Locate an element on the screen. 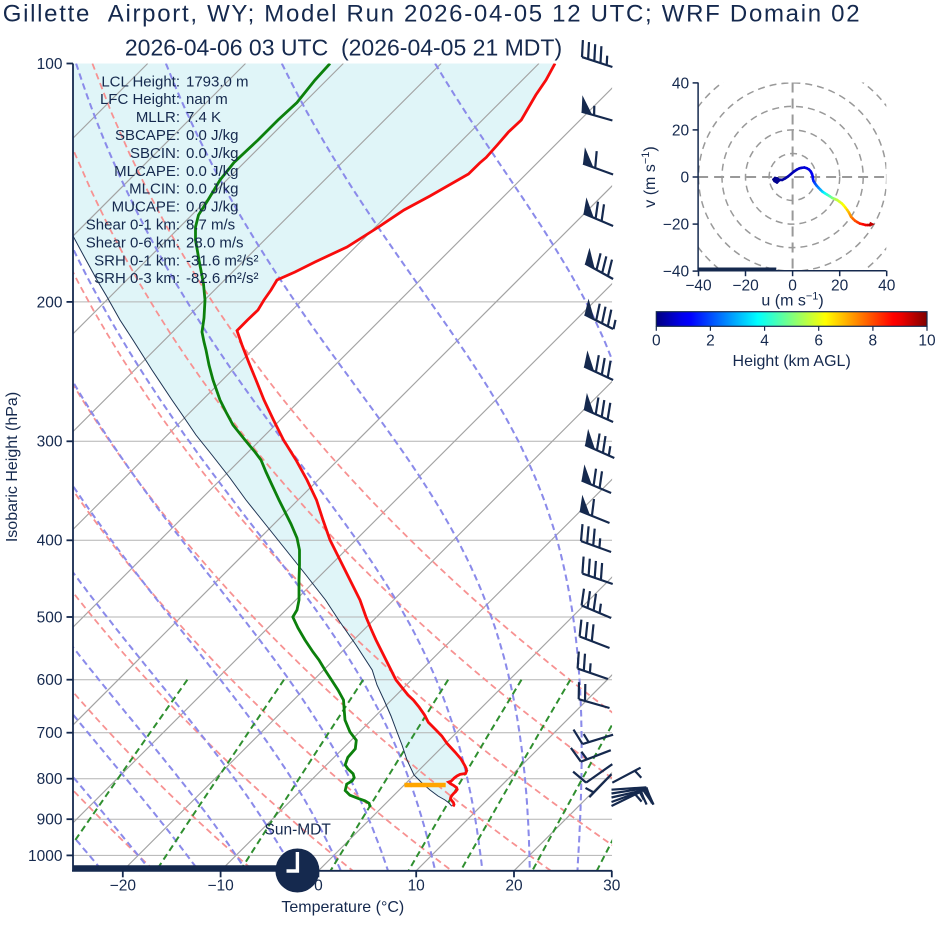  svg-text: -82.6 m²/s² is located at coordinates (222, 278).